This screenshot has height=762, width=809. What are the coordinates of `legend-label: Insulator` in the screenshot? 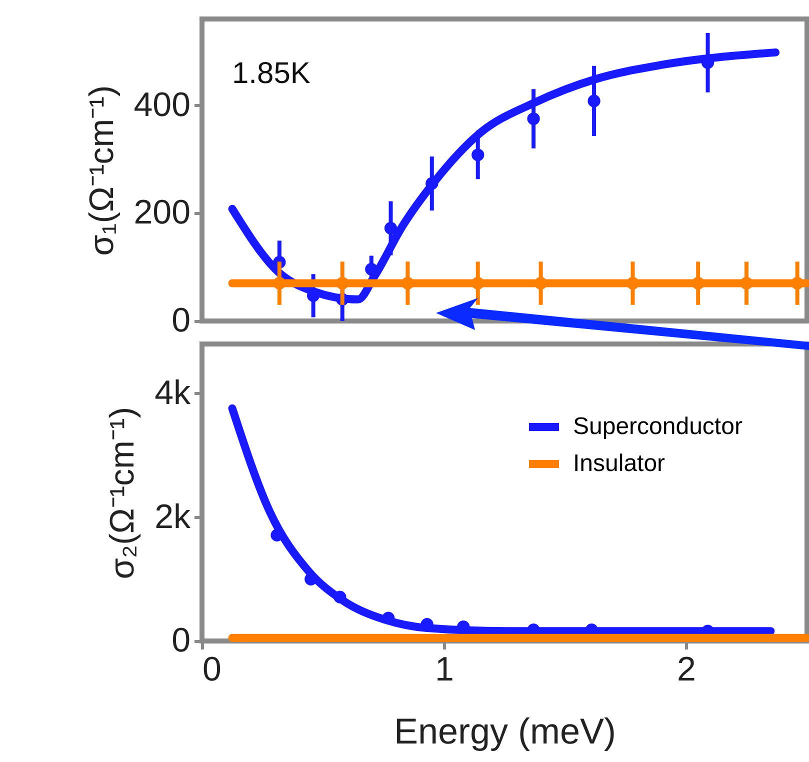 It's located at (619, 463).